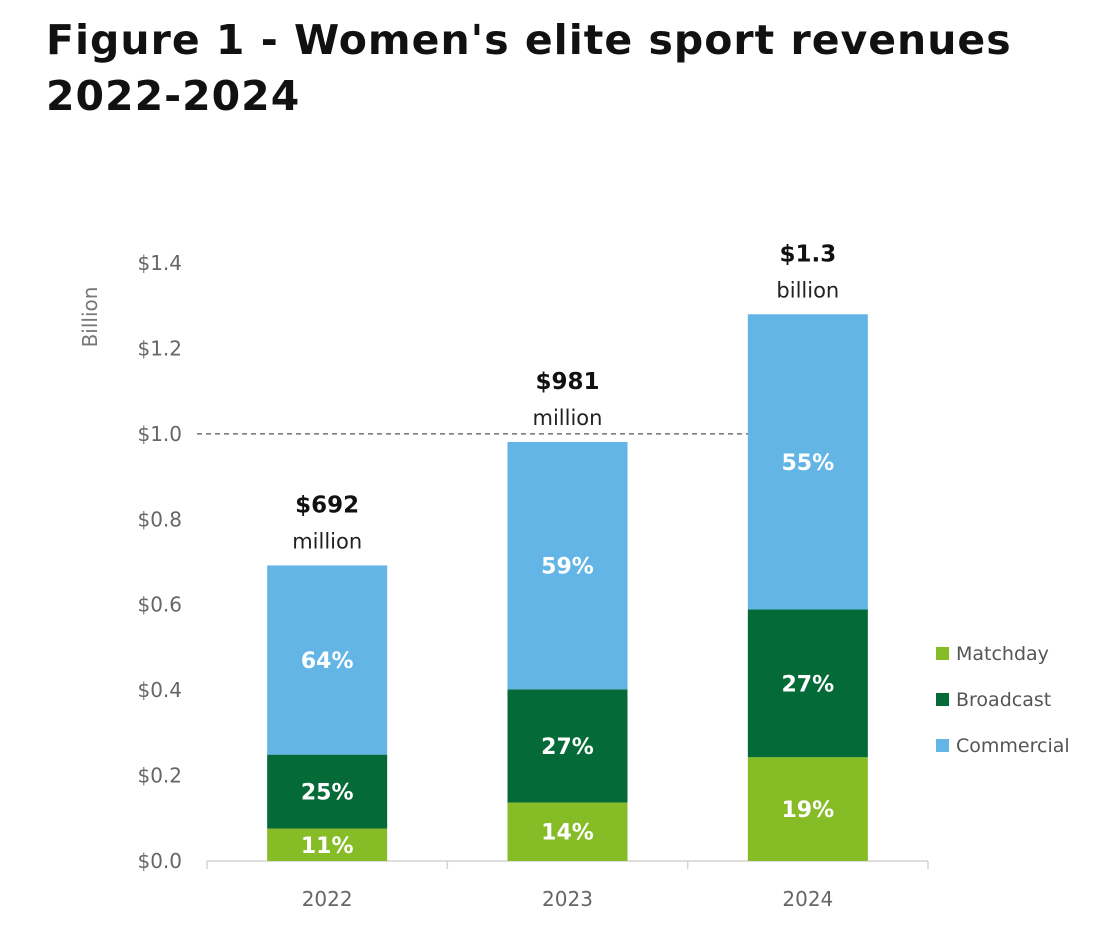 Image resolution: width=1111 pixels, height=931 pixels. I want to click on segment-percent-label: 25%, so click(327, 793).